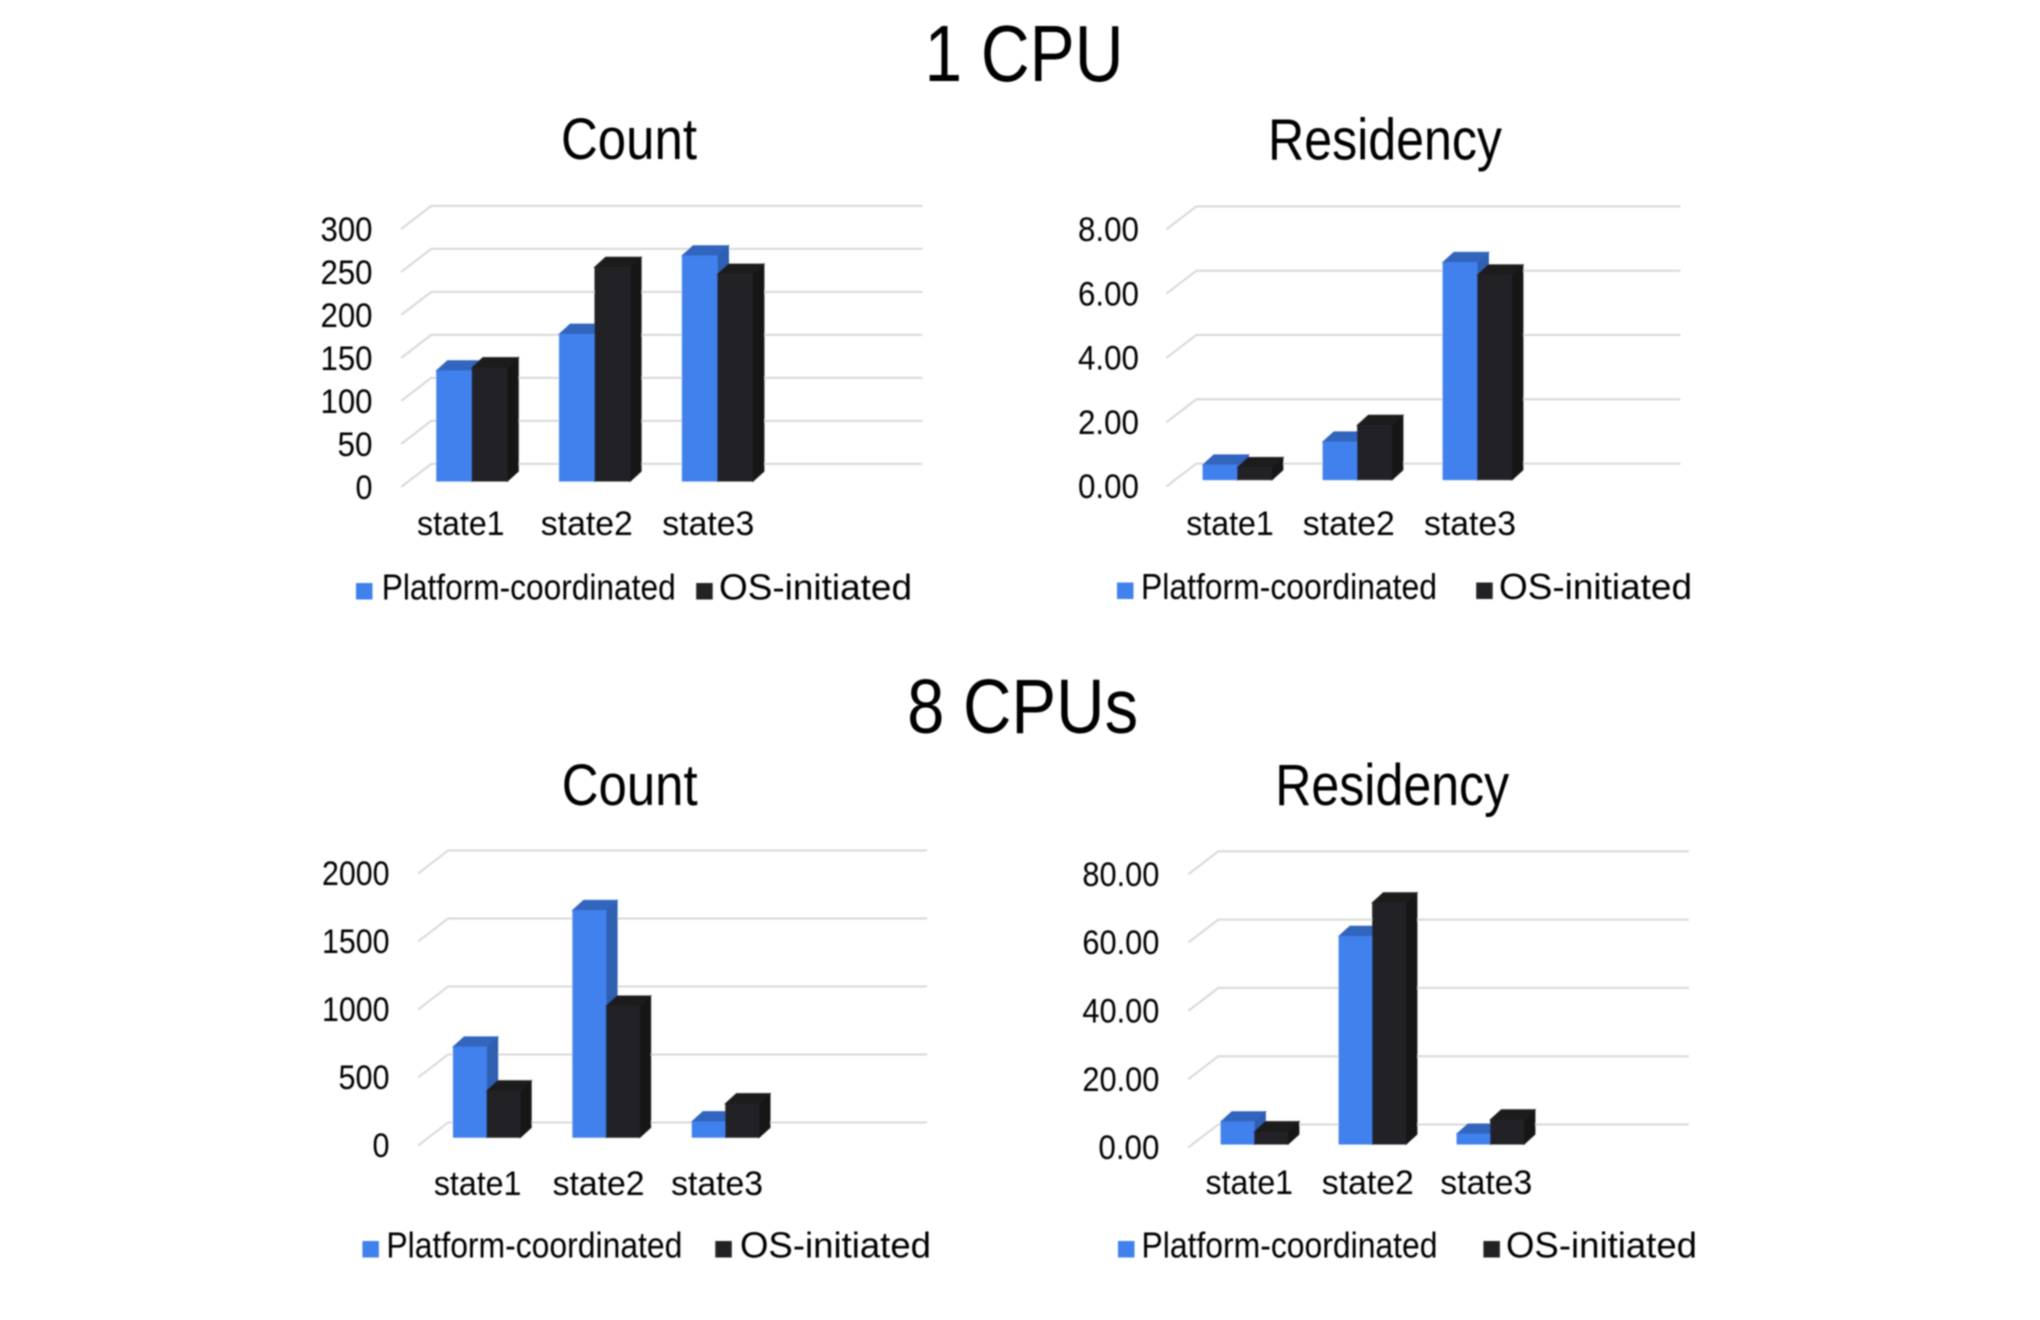 Image resolution: width=2040 pixels, height=1320 pixels. I want to click on svg-text: 40.00, so click(1120, 1012).